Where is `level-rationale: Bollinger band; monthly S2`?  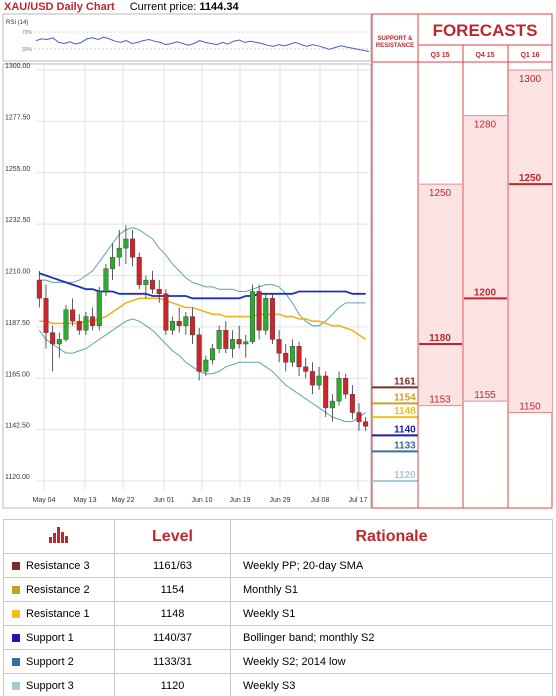 level-rationale: Bollinger band; monthly S2 is located at coordinates (391, 637).